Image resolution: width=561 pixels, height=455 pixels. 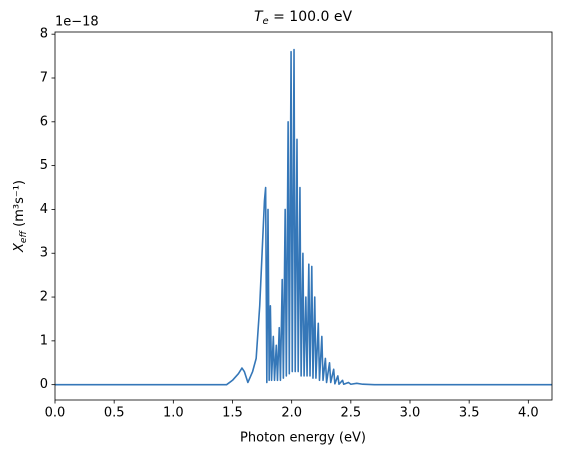 I want to click on x-tick-label: 1.0, so click(x=173, y=413).